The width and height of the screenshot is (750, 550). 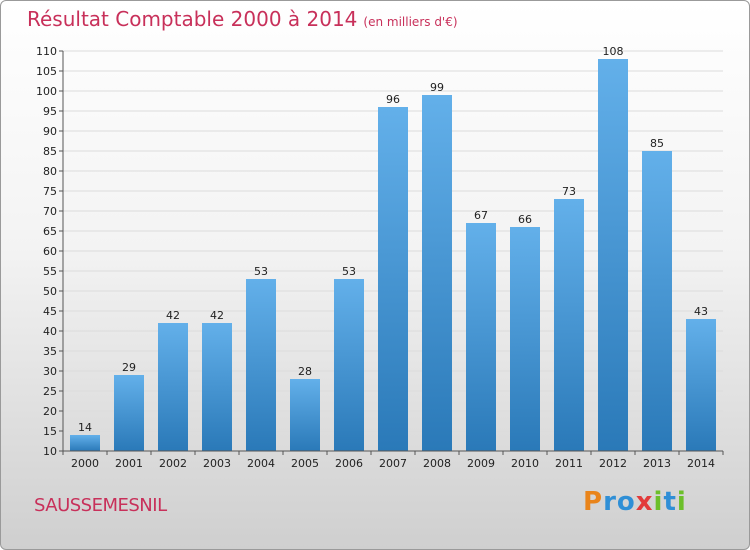 I want to click on y-tick-label: 105, so click(x=46, y=71).